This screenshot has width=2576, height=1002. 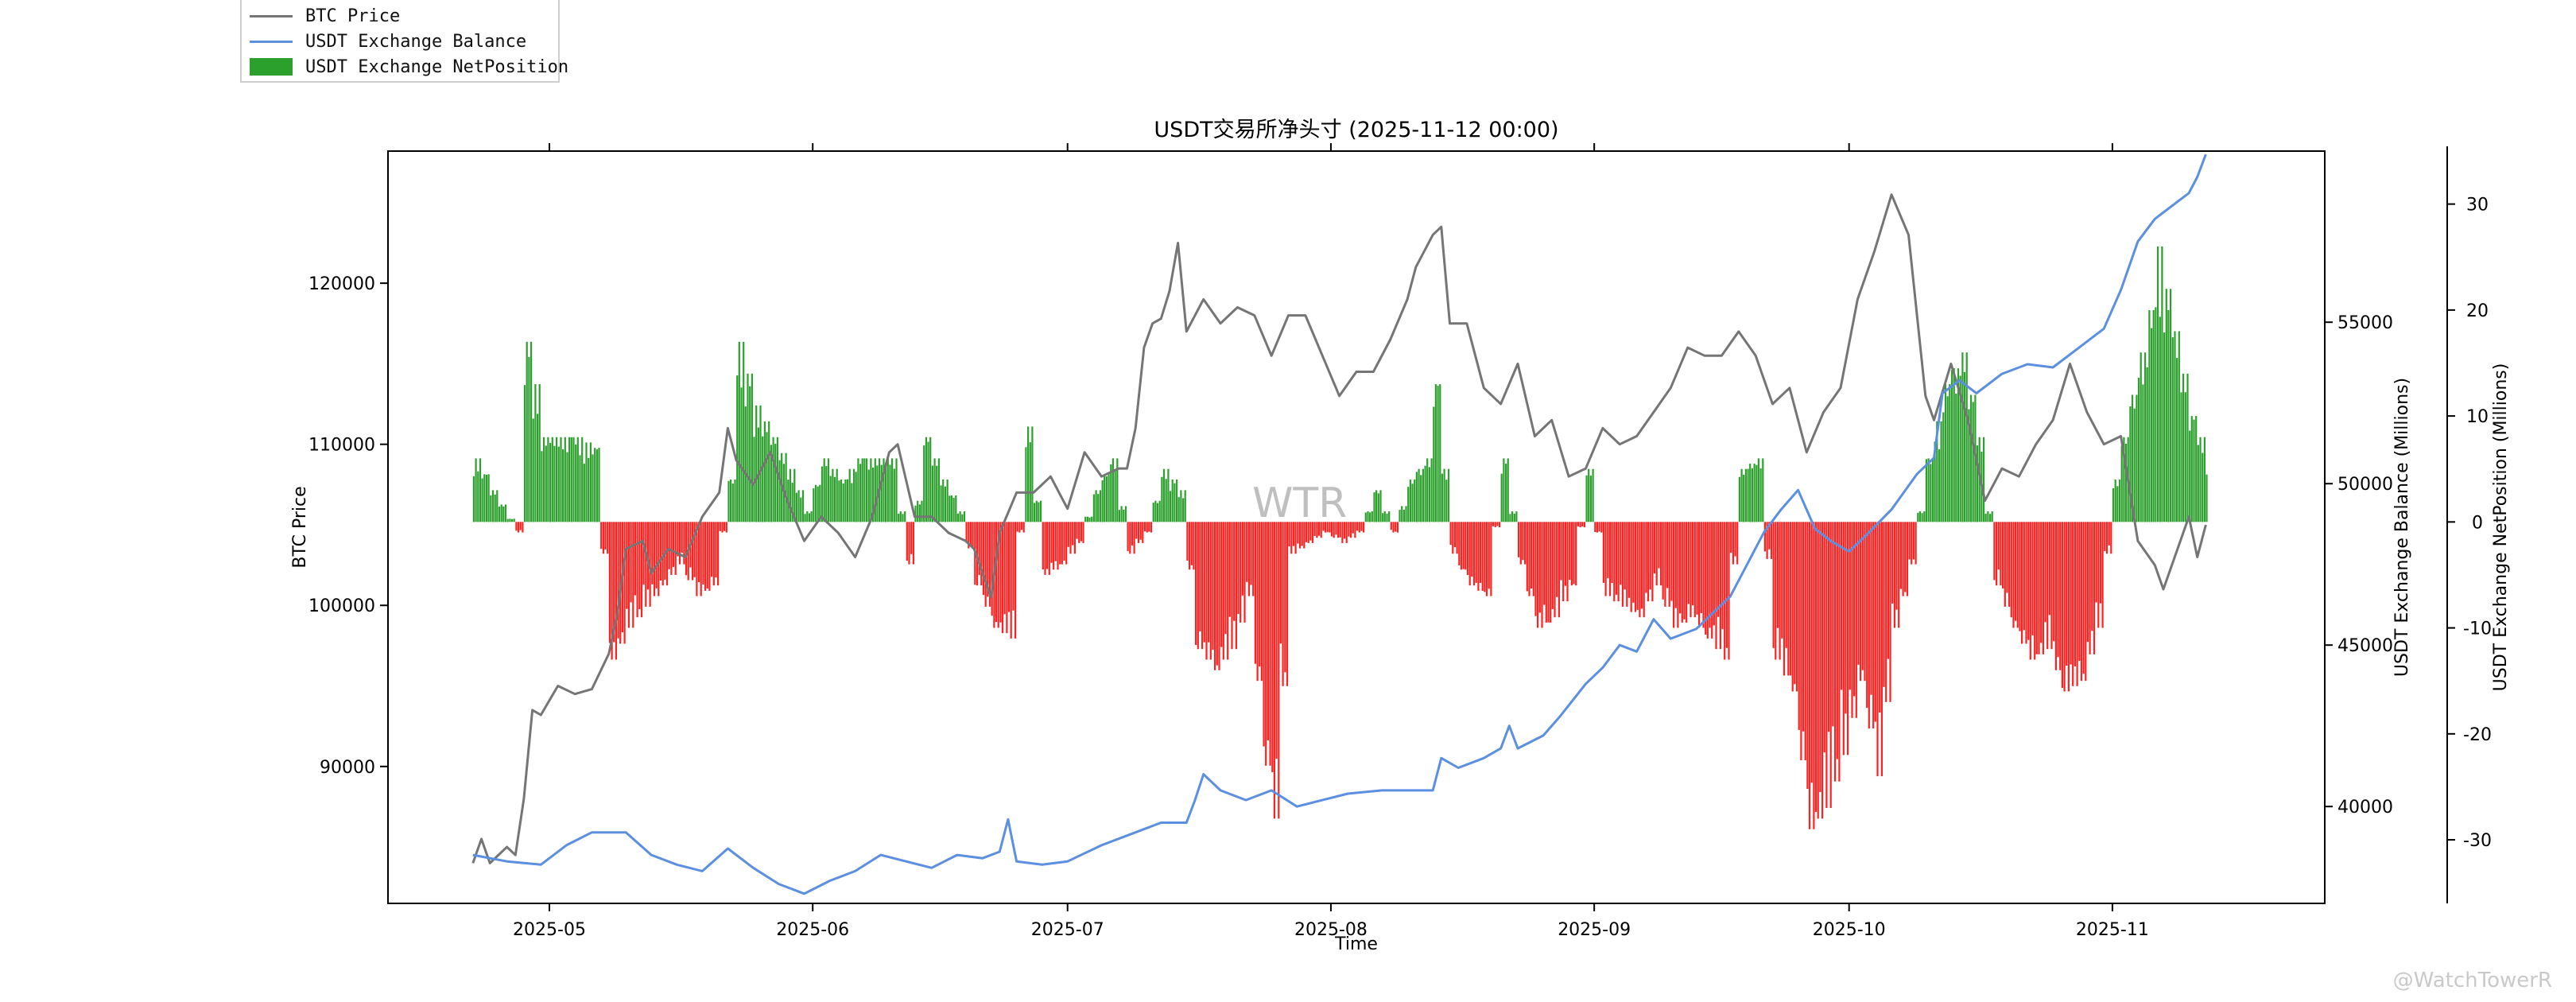 I want to click on y-right1-tick-label: 50000, so click(x=2365, y=485).